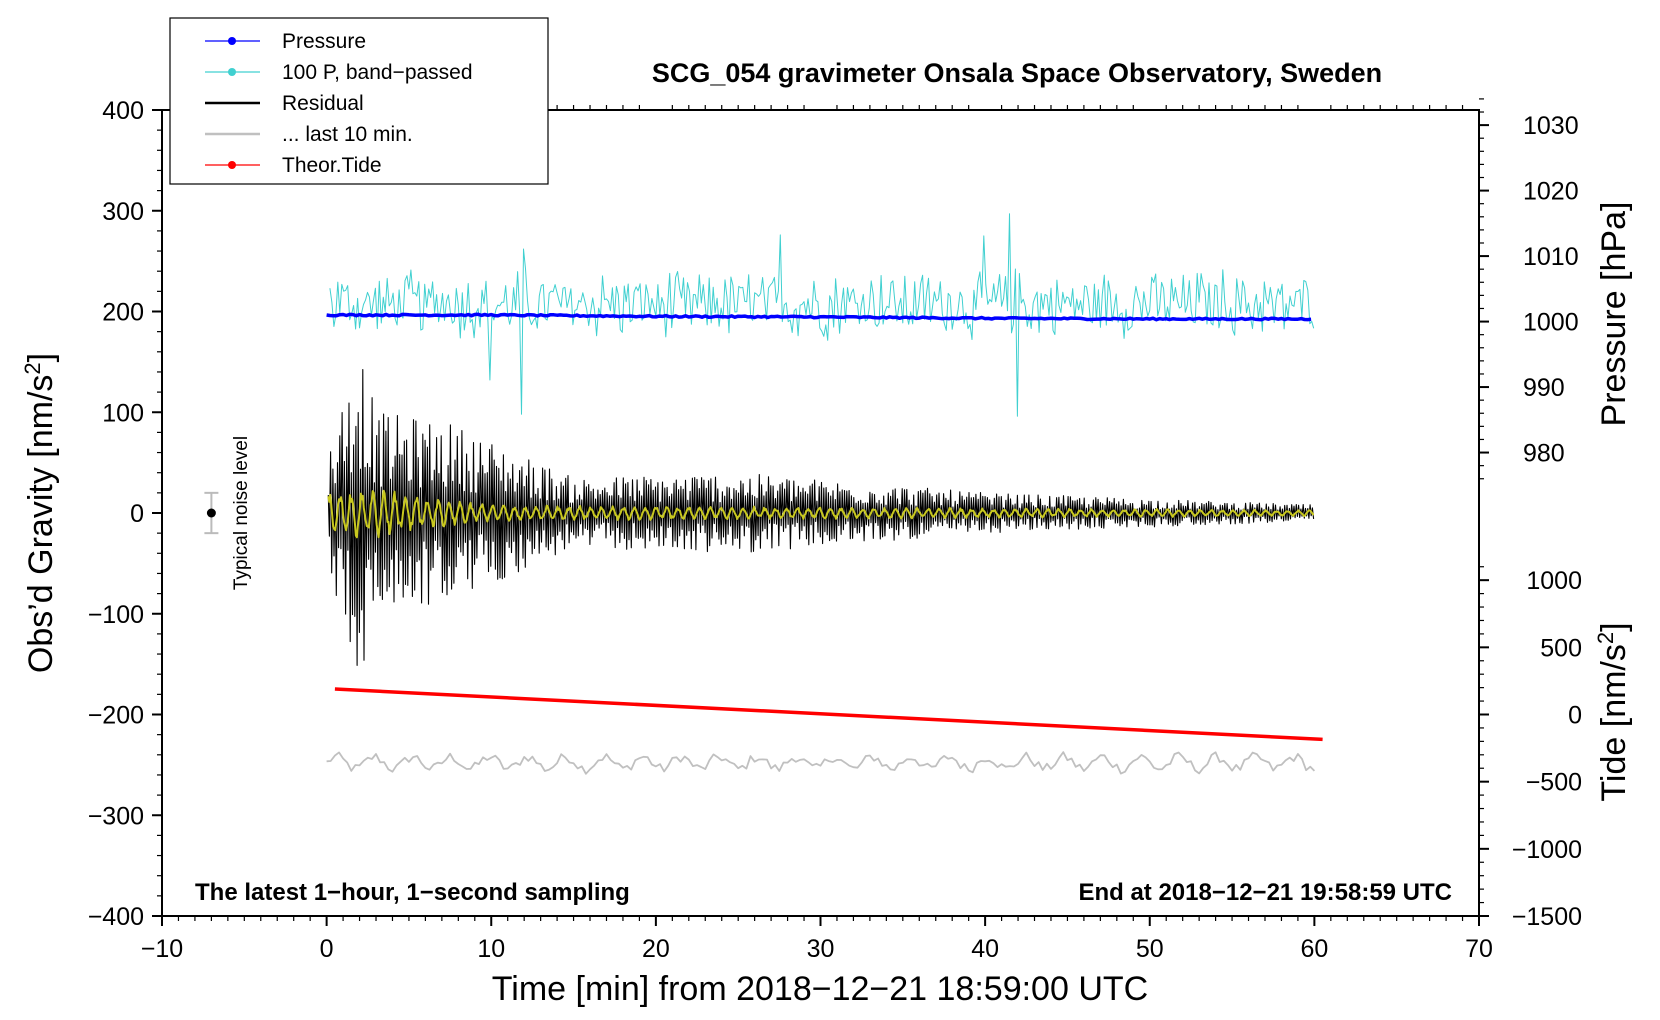  What do you see at coordinates (116, 816) in the screenshot?
I see `y-left-tick-label: −300` at bounding box center [116, 816].